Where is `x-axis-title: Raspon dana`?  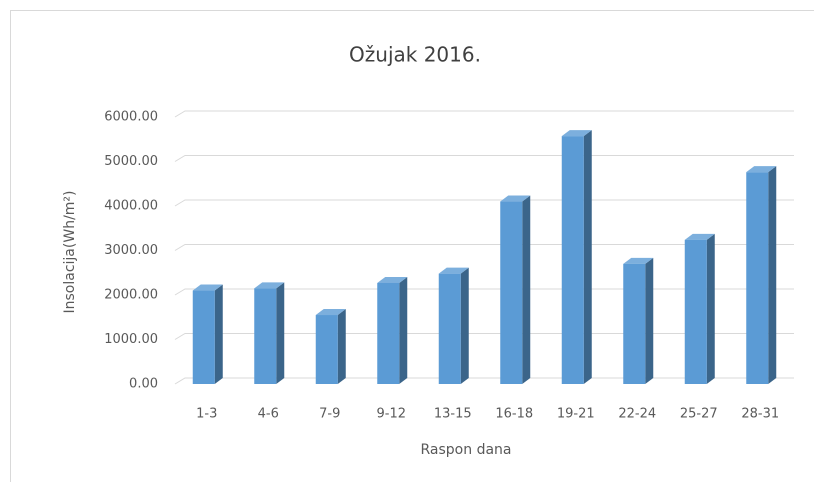
x-axis-title: Raspon dana is located at coordinates (466, 450).